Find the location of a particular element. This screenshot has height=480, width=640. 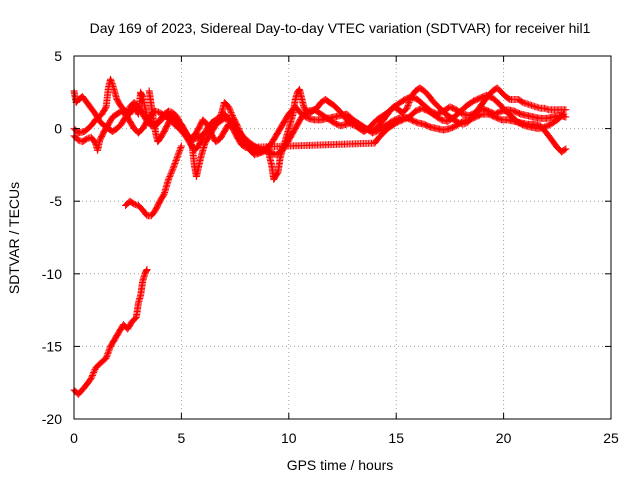

series-trace-rise is located at coordinates (153, 181).